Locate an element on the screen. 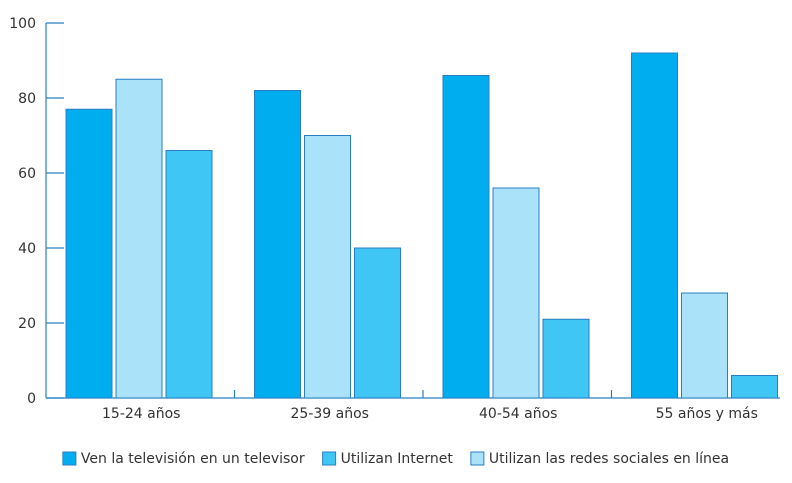  y-tick-label: 80 is located at coordinates (27, 99).